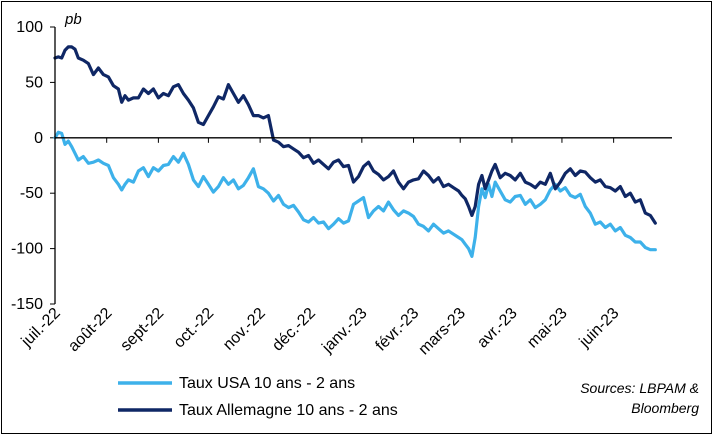 This screenshot has height=437, width=715. Describe the element at coordinates (27, 304) in the screenshot. I see `y-tick-label: -150` at that location.